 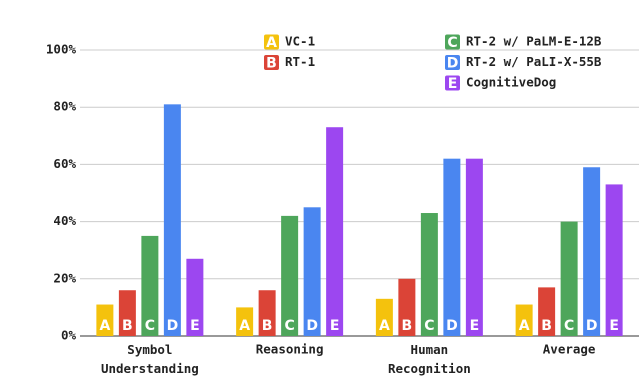 What do you see at coordinates (511, 82) in the screenshot?
I see `legend-label: CognitiveDog` at bounding box center [511, 82].